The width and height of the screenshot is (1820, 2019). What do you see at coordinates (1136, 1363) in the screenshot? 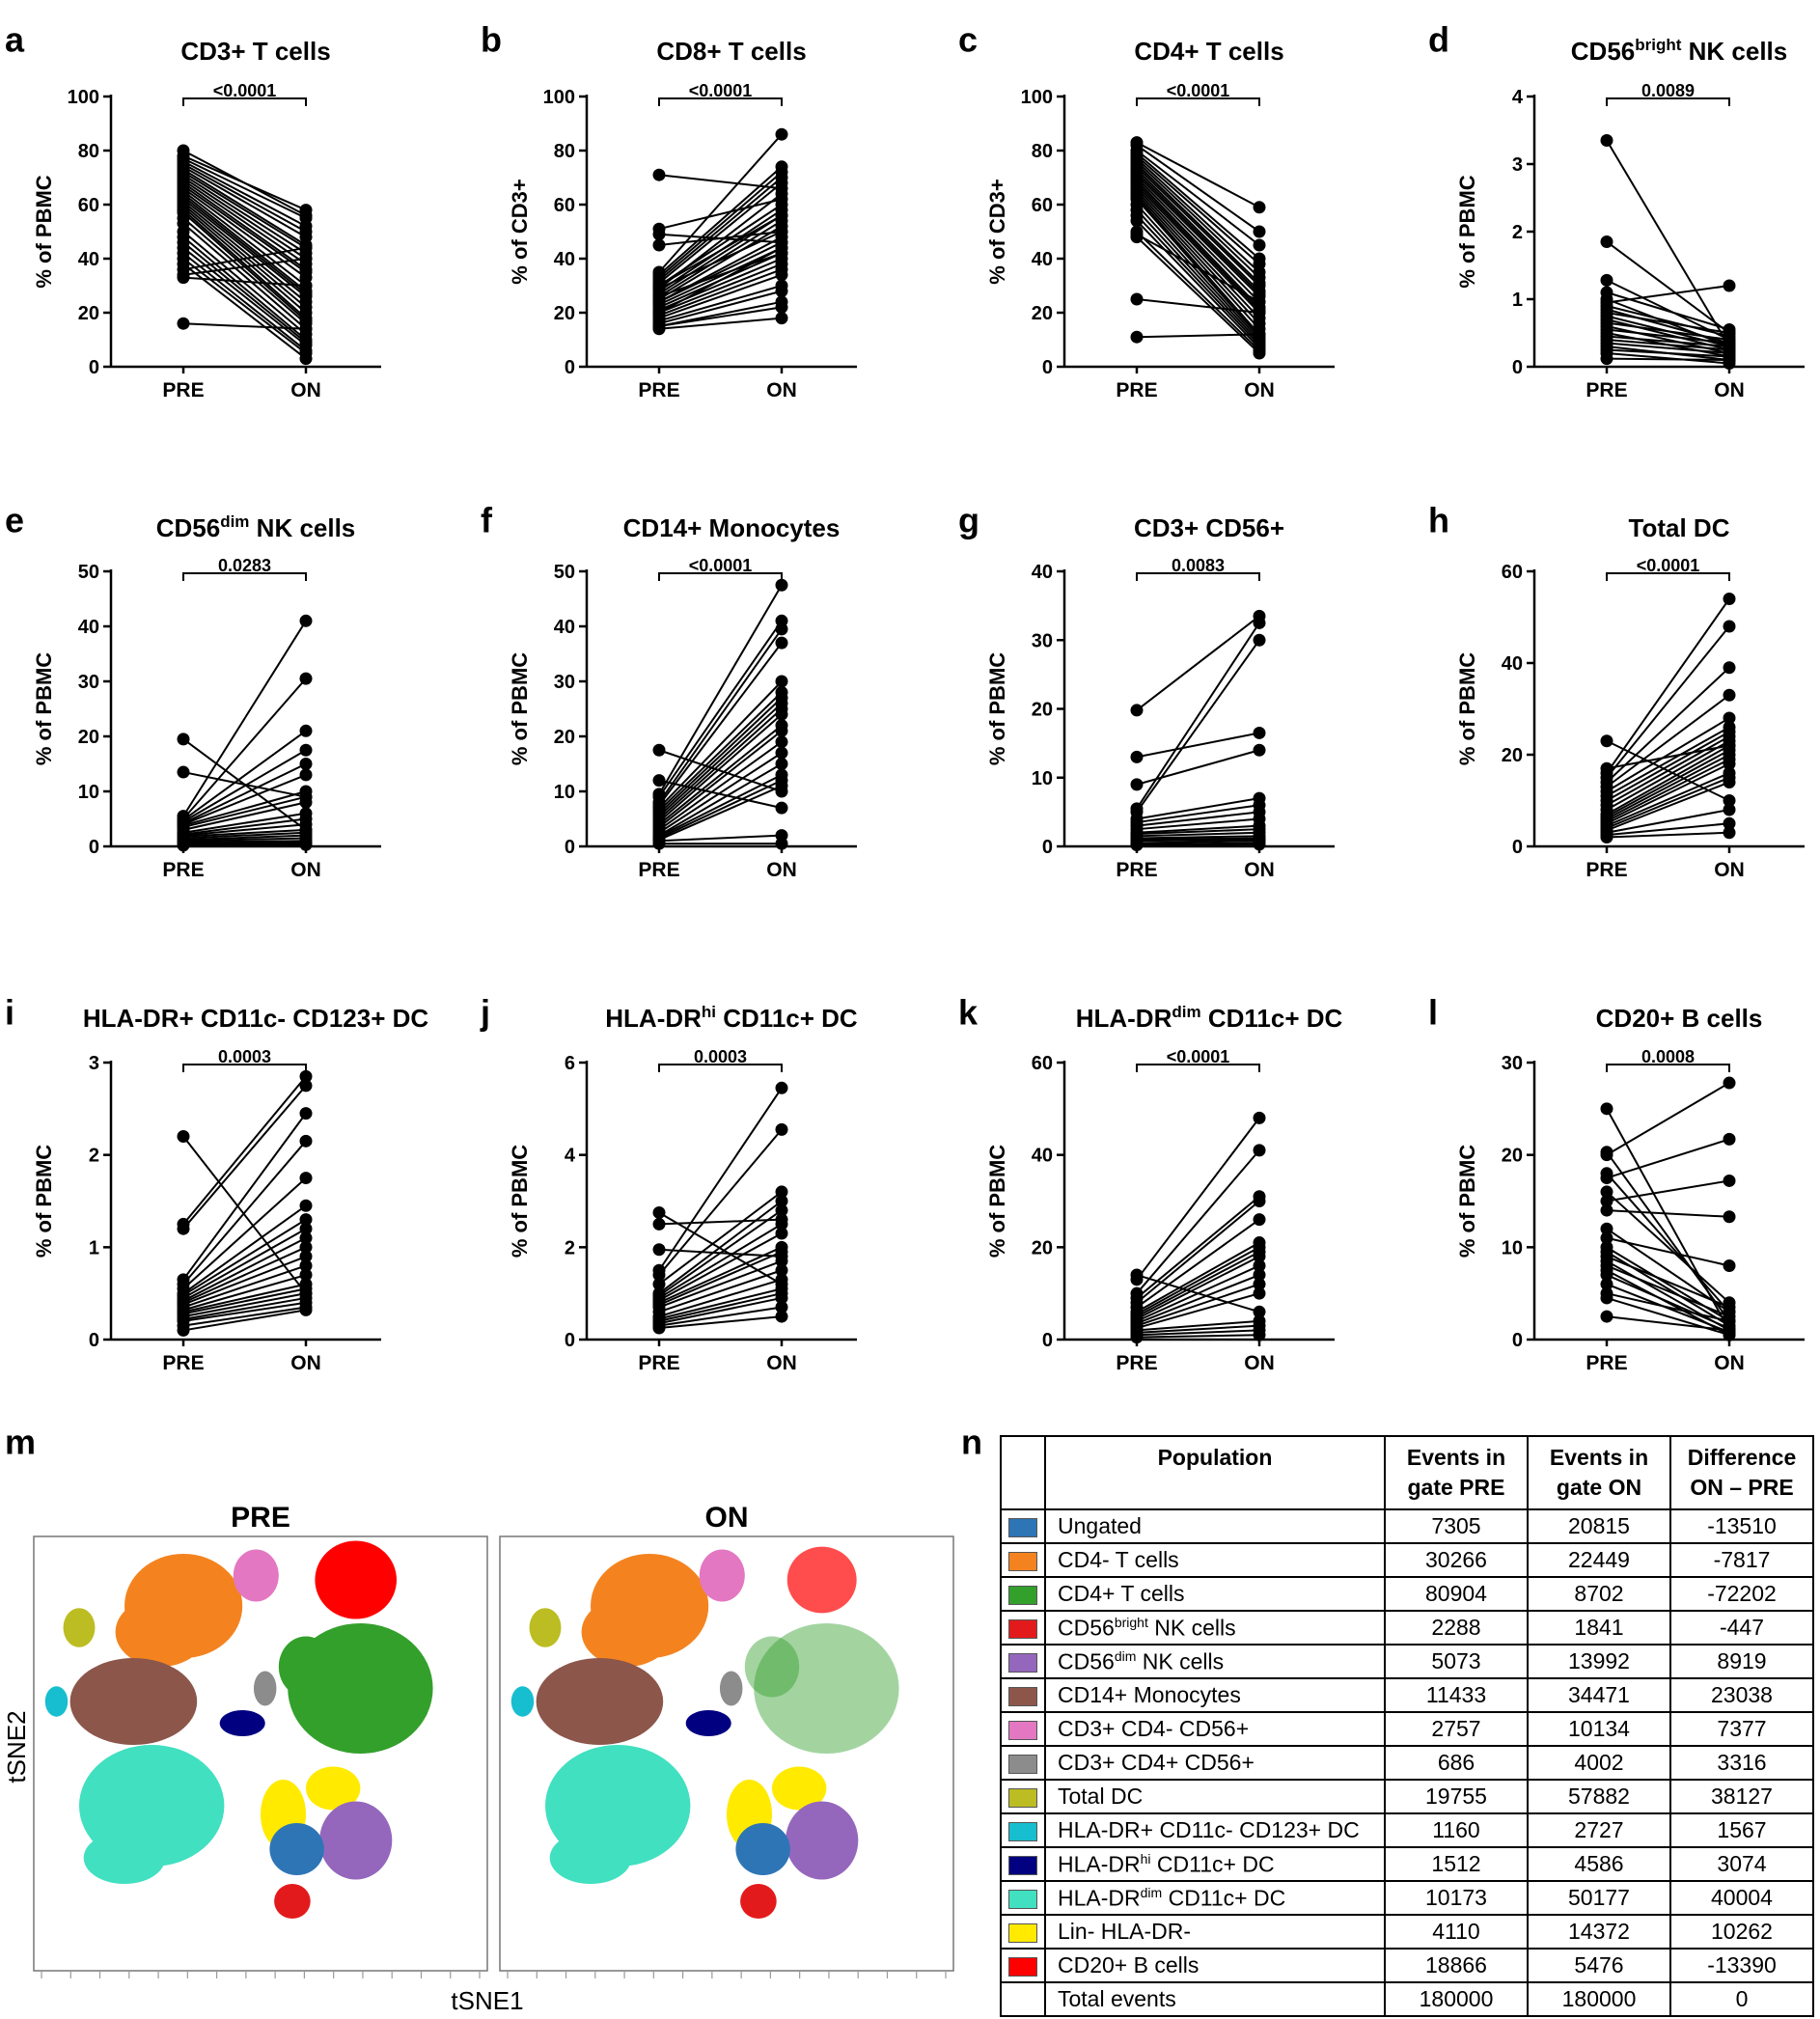
I see `x-category-label: PRE` at bounding box center [1136, 1363].